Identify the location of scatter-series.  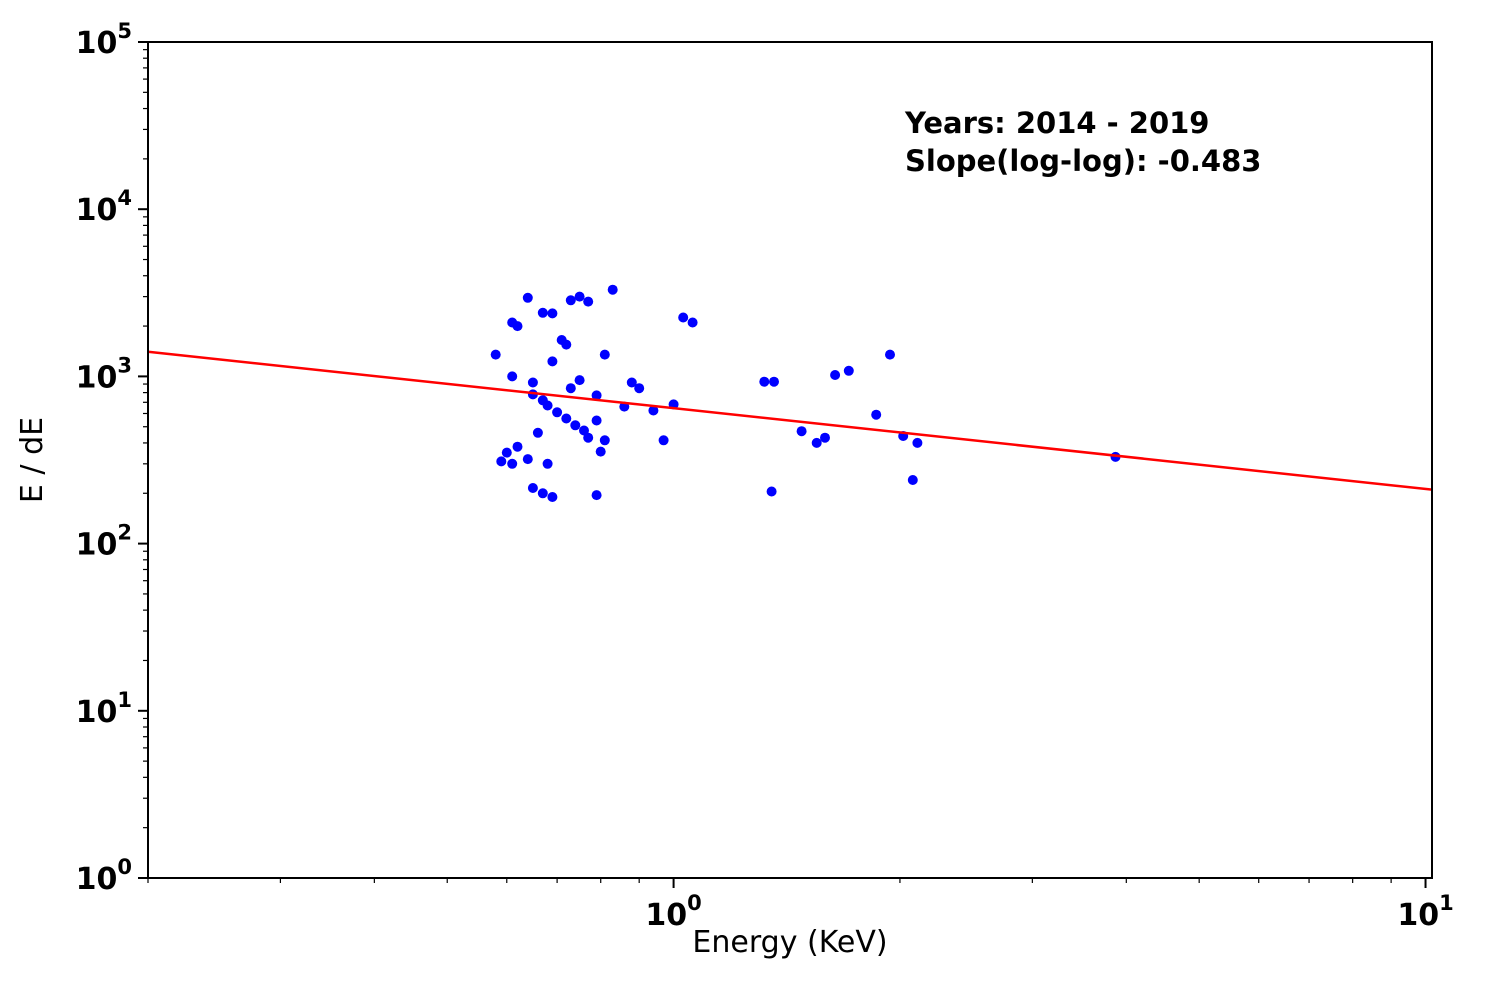
(805, 393).